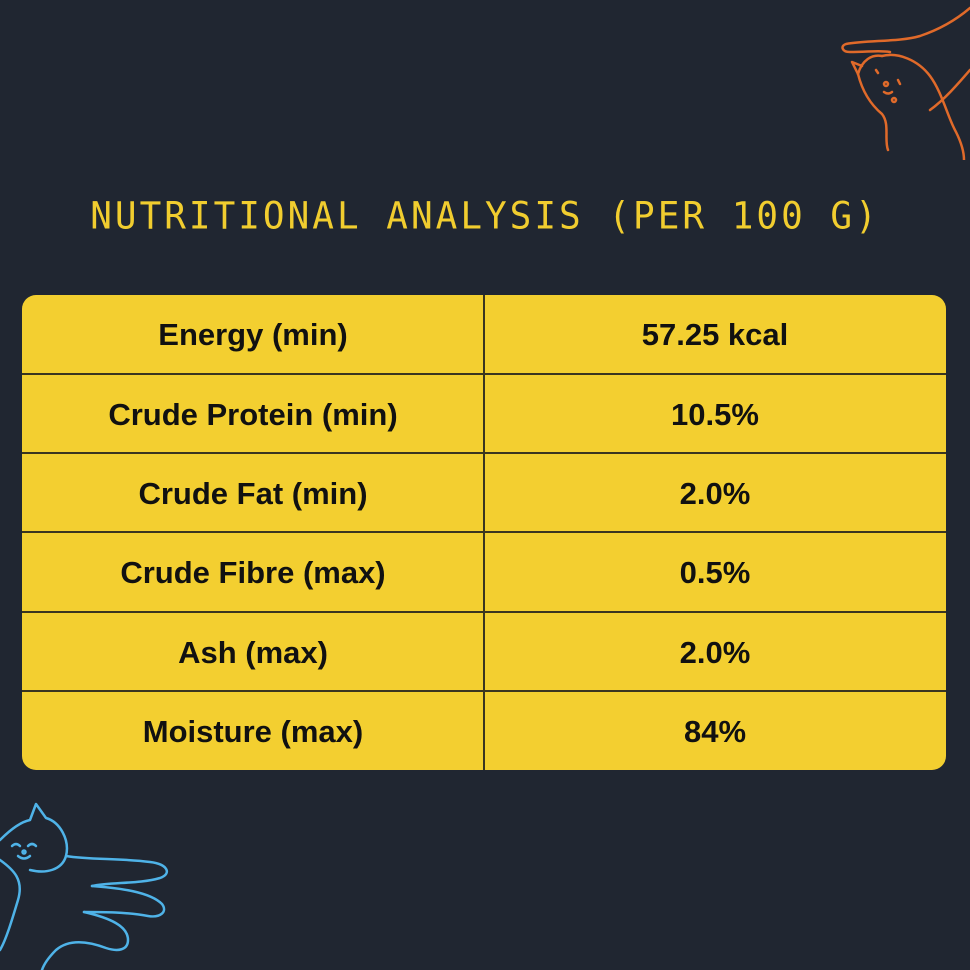 This screenshot has width=970, height=970. I want to click on blue-cat-paw-icon, so click(84, 886).